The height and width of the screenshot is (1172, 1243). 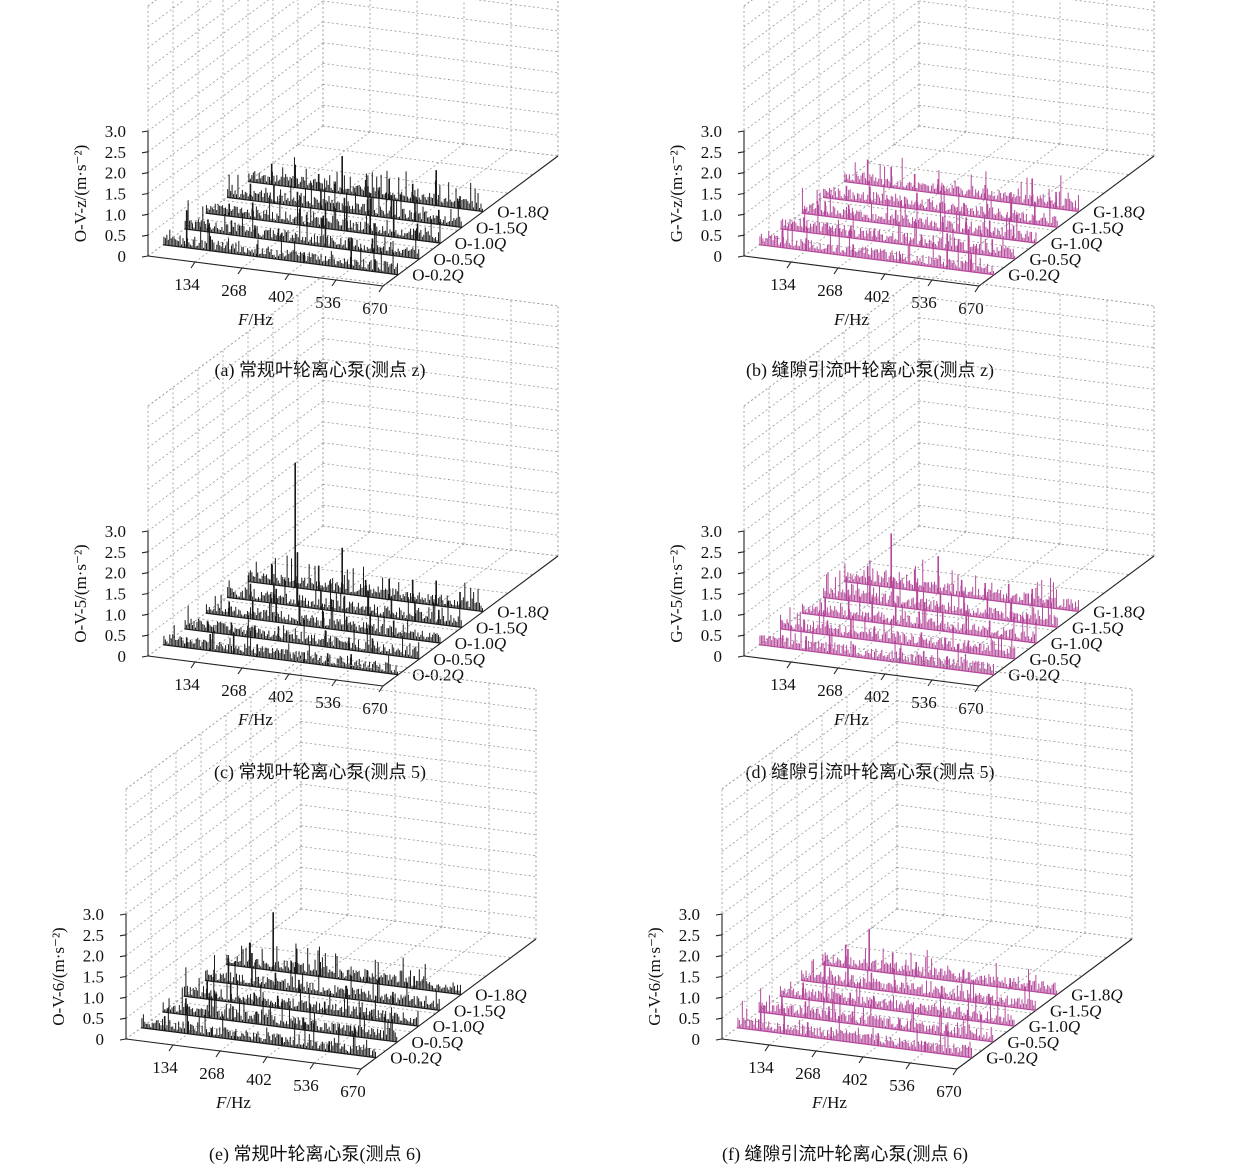 What do you see at coordinates (870, 772) in the screenshot?
I see `caption-d: (d) 缝隙引流叶轮离心泵(测点 5)` at bounding box center [870, 772].